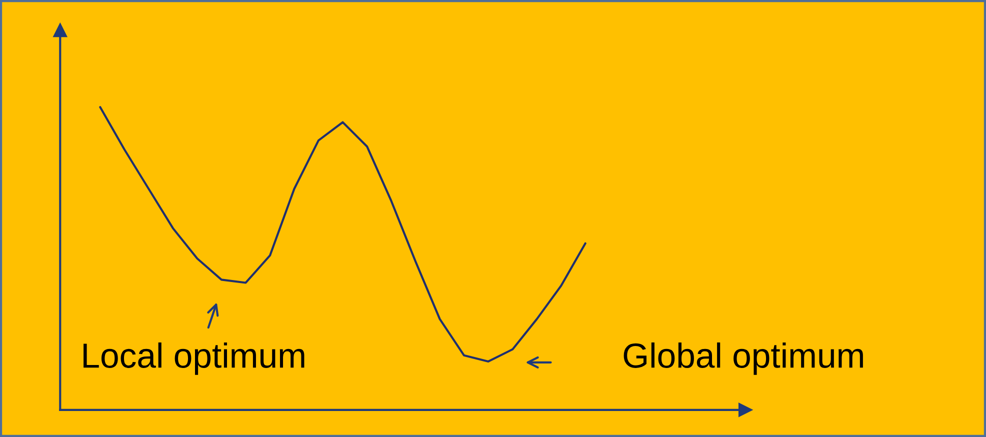 The image size is (986, 437). I want to click on text: Global optimum, so click(743, 358).